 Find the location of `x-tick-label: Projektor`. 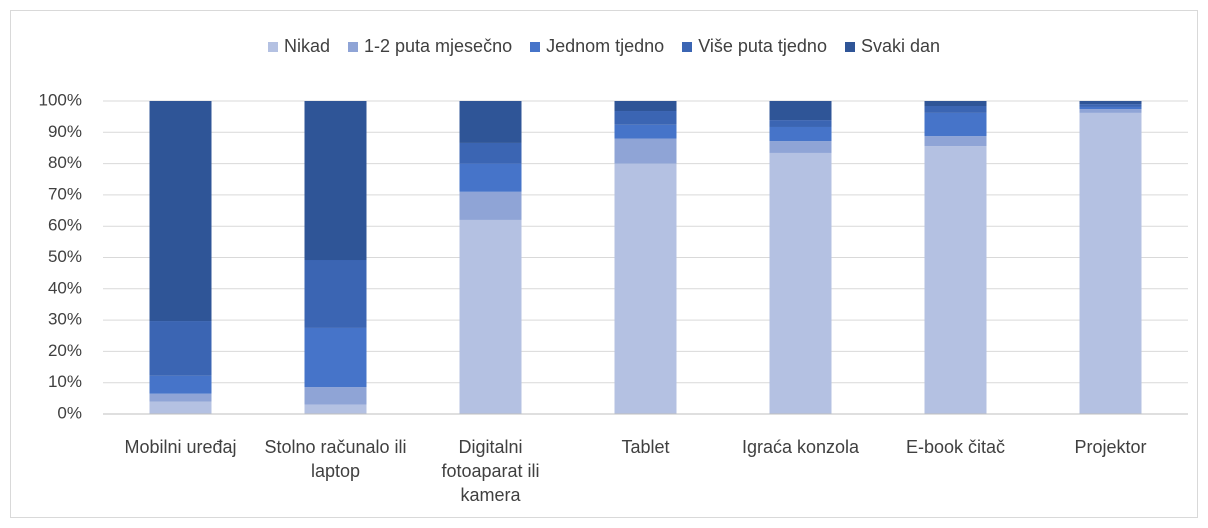

x-tick-label: Projektor is located at coordinates (1110, 447).